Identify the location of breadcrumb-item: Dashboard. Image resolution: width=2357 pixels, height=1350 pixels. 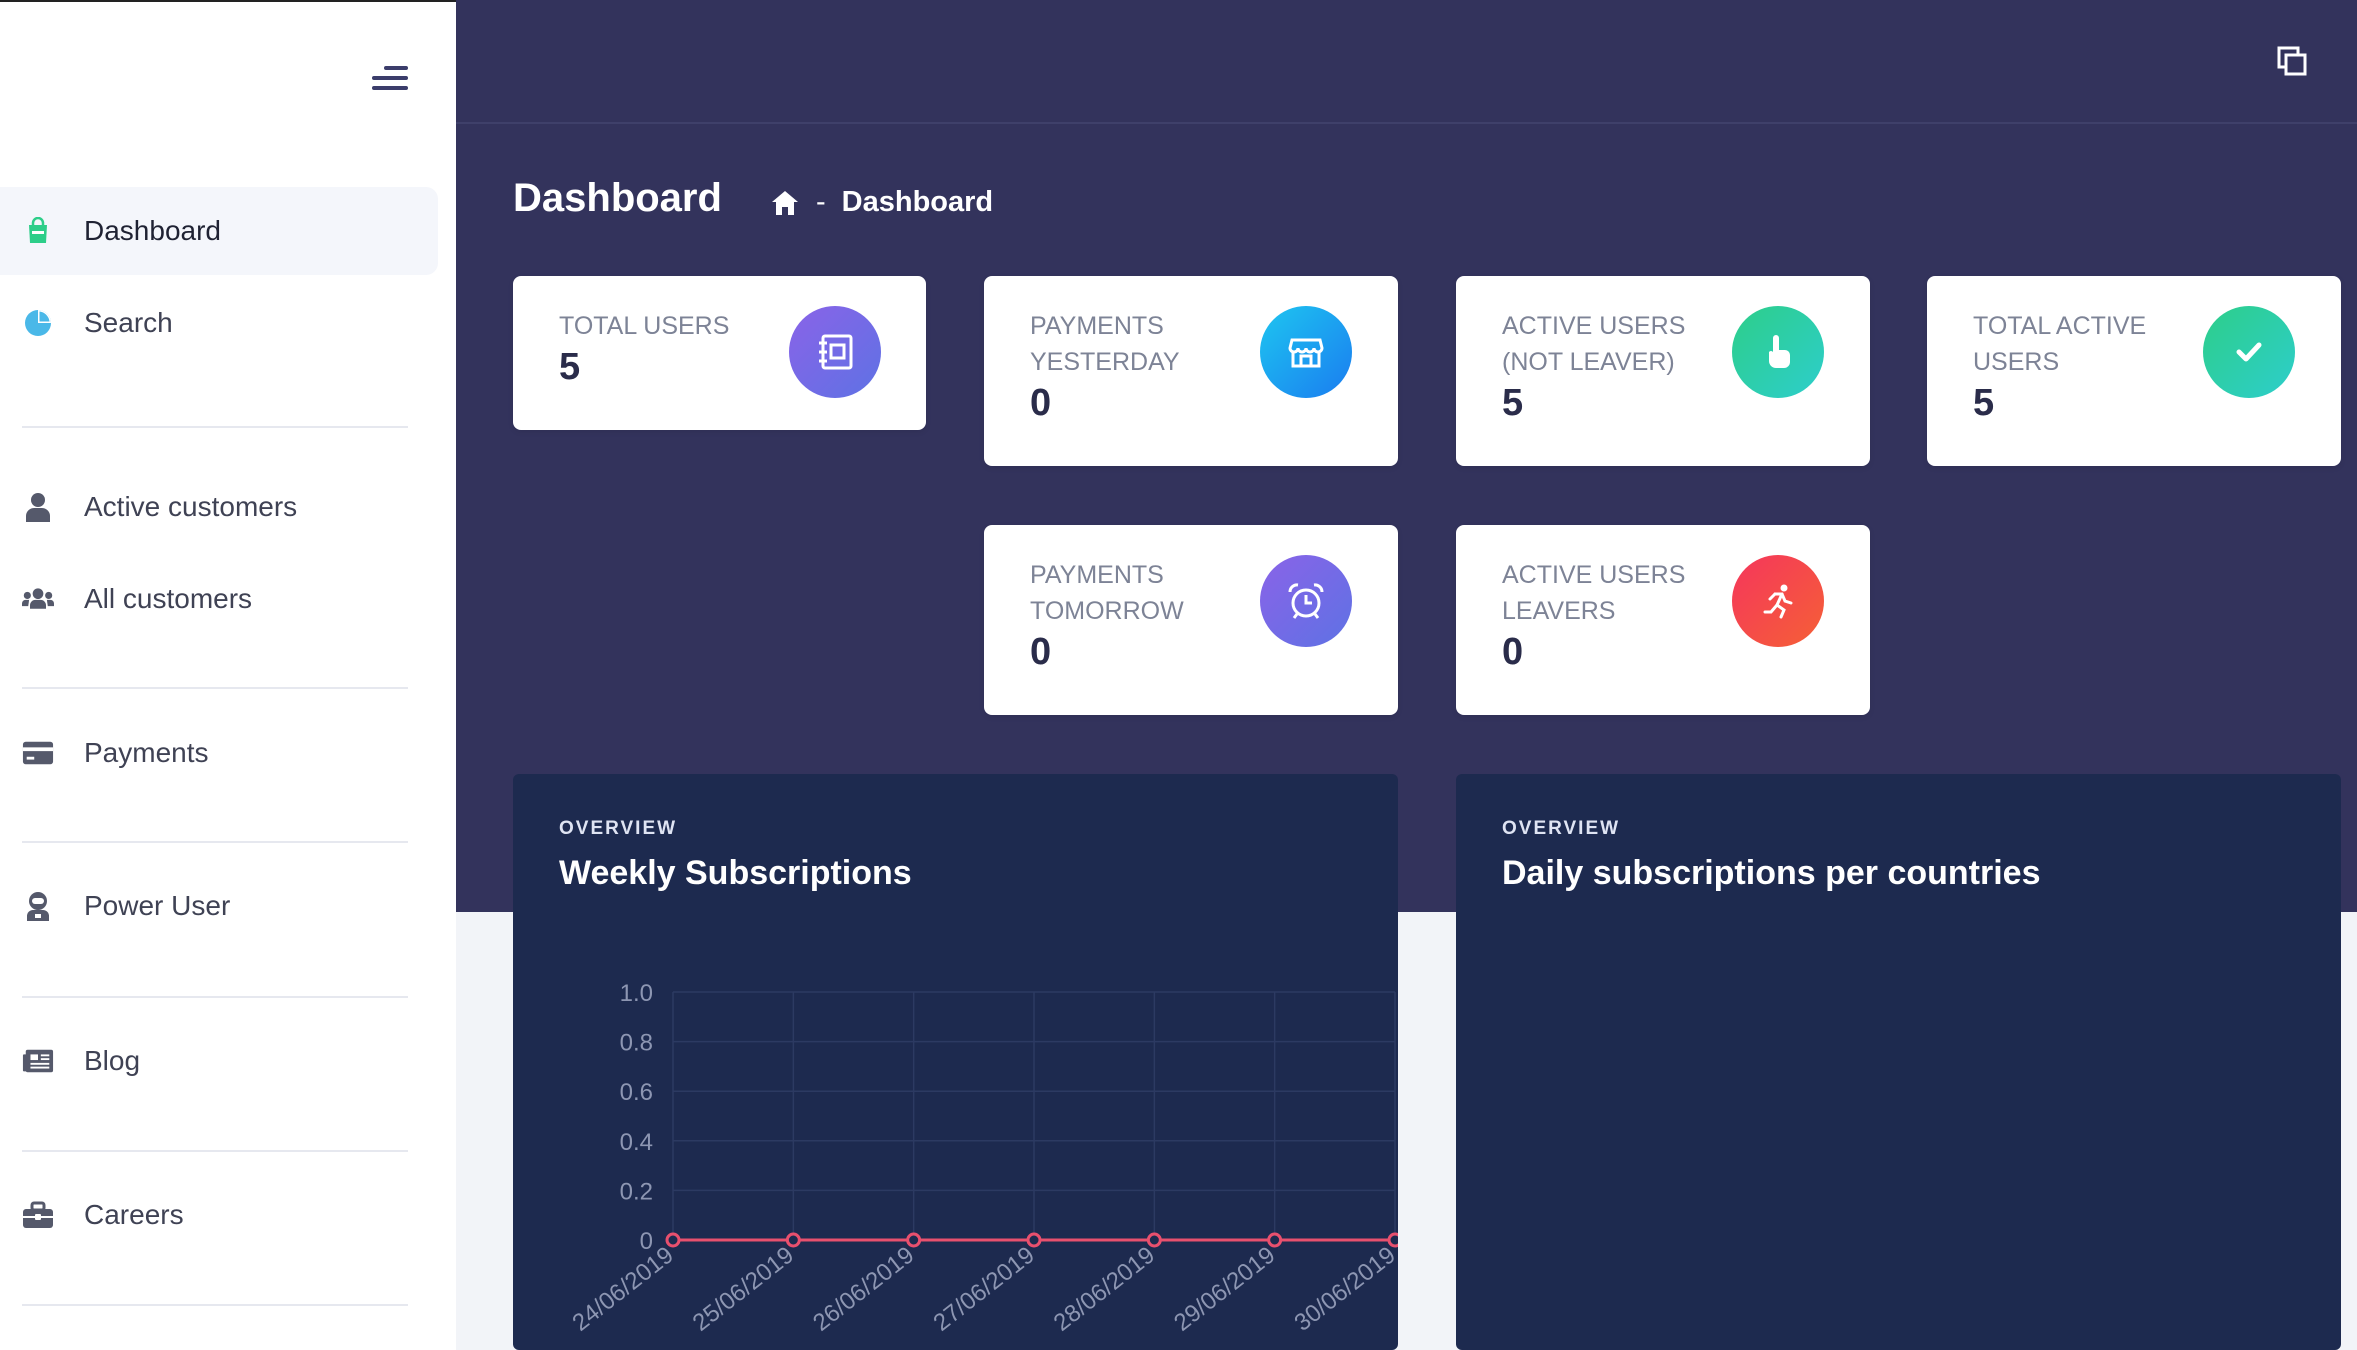
(917, 202).